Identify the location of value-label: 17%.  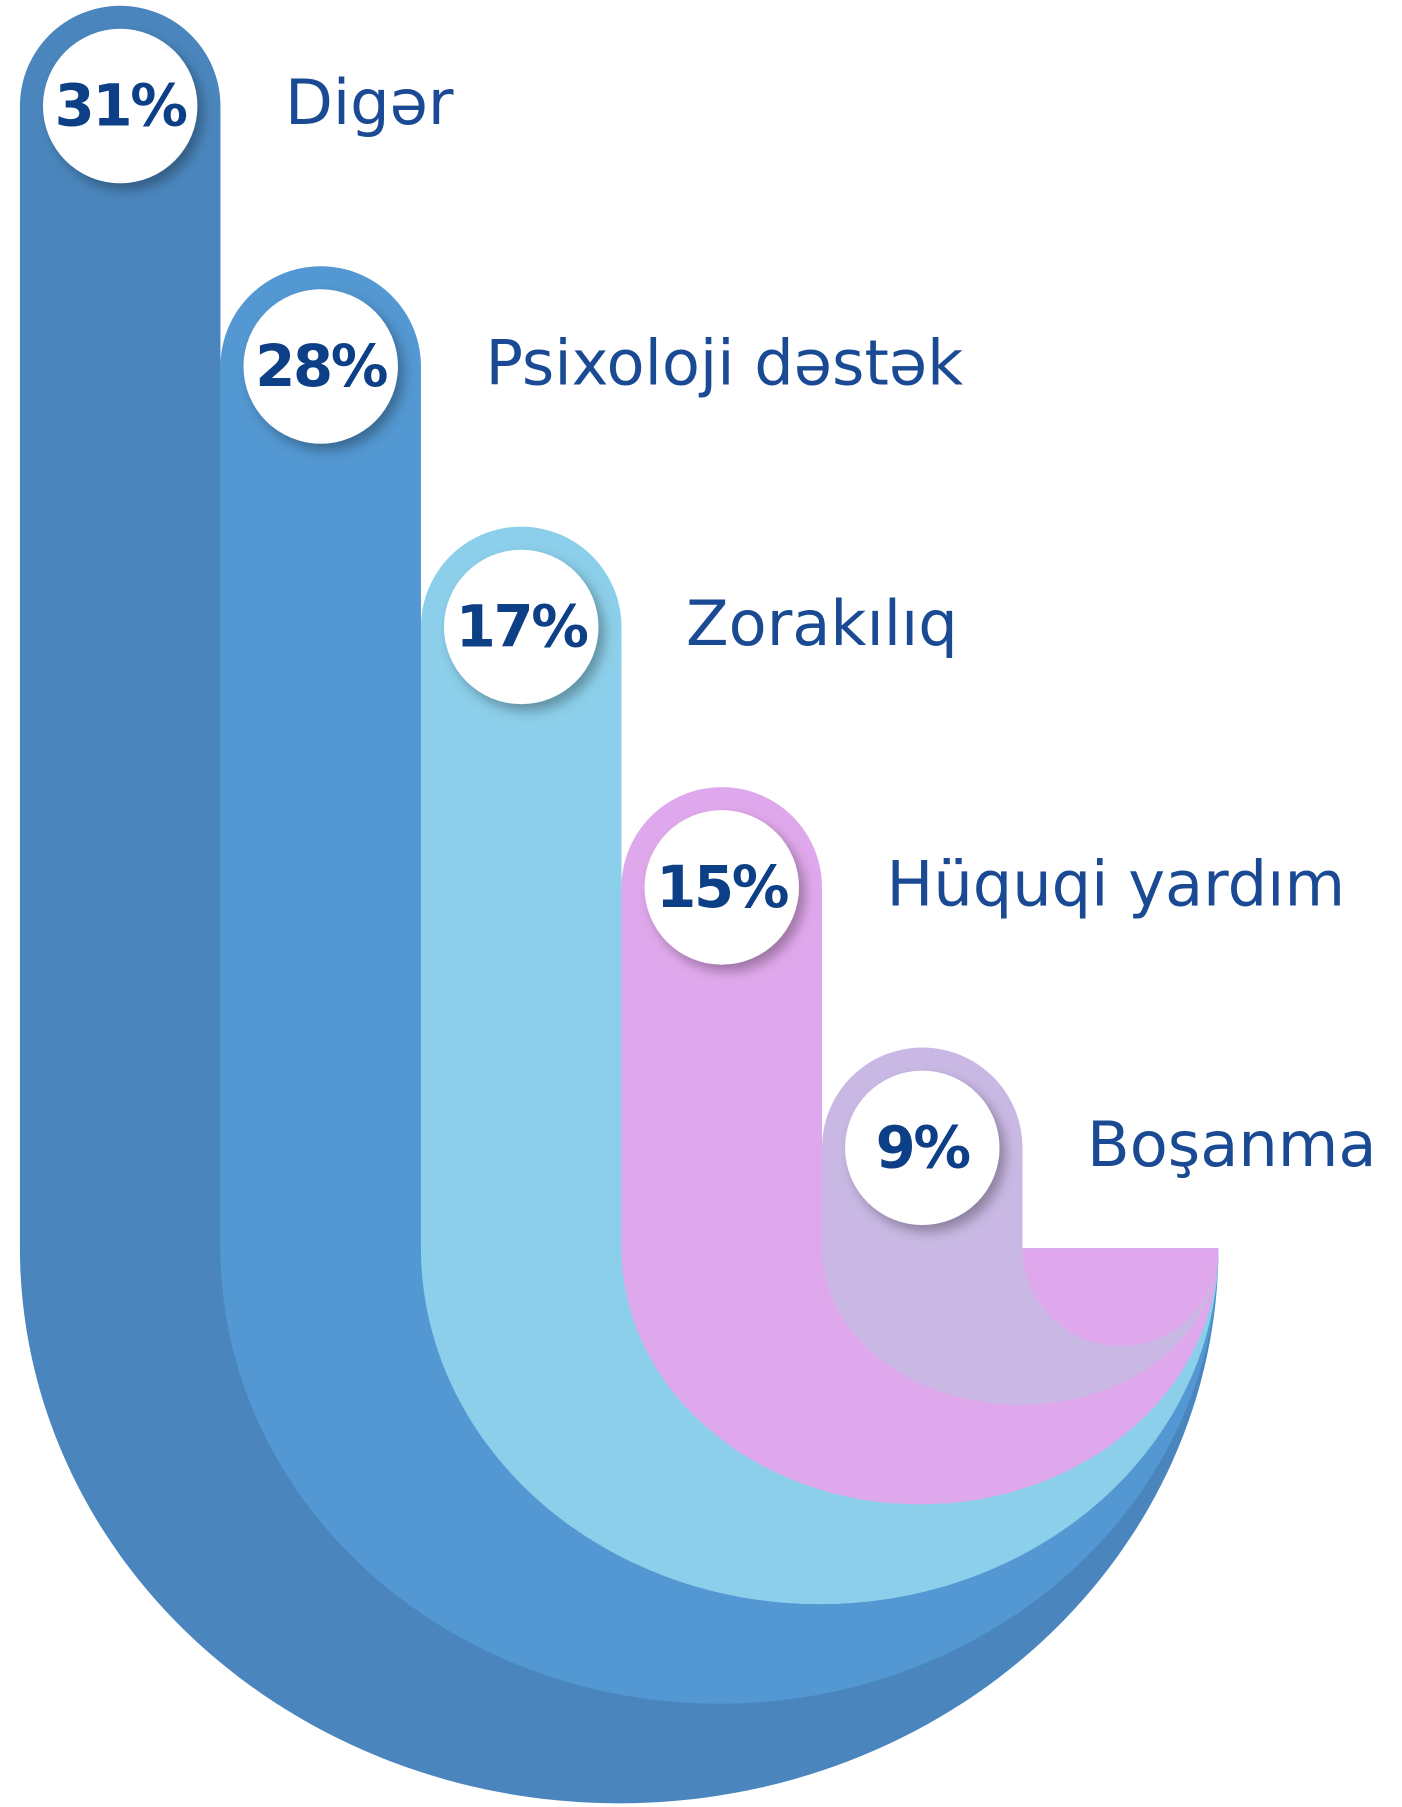
(522, 626).